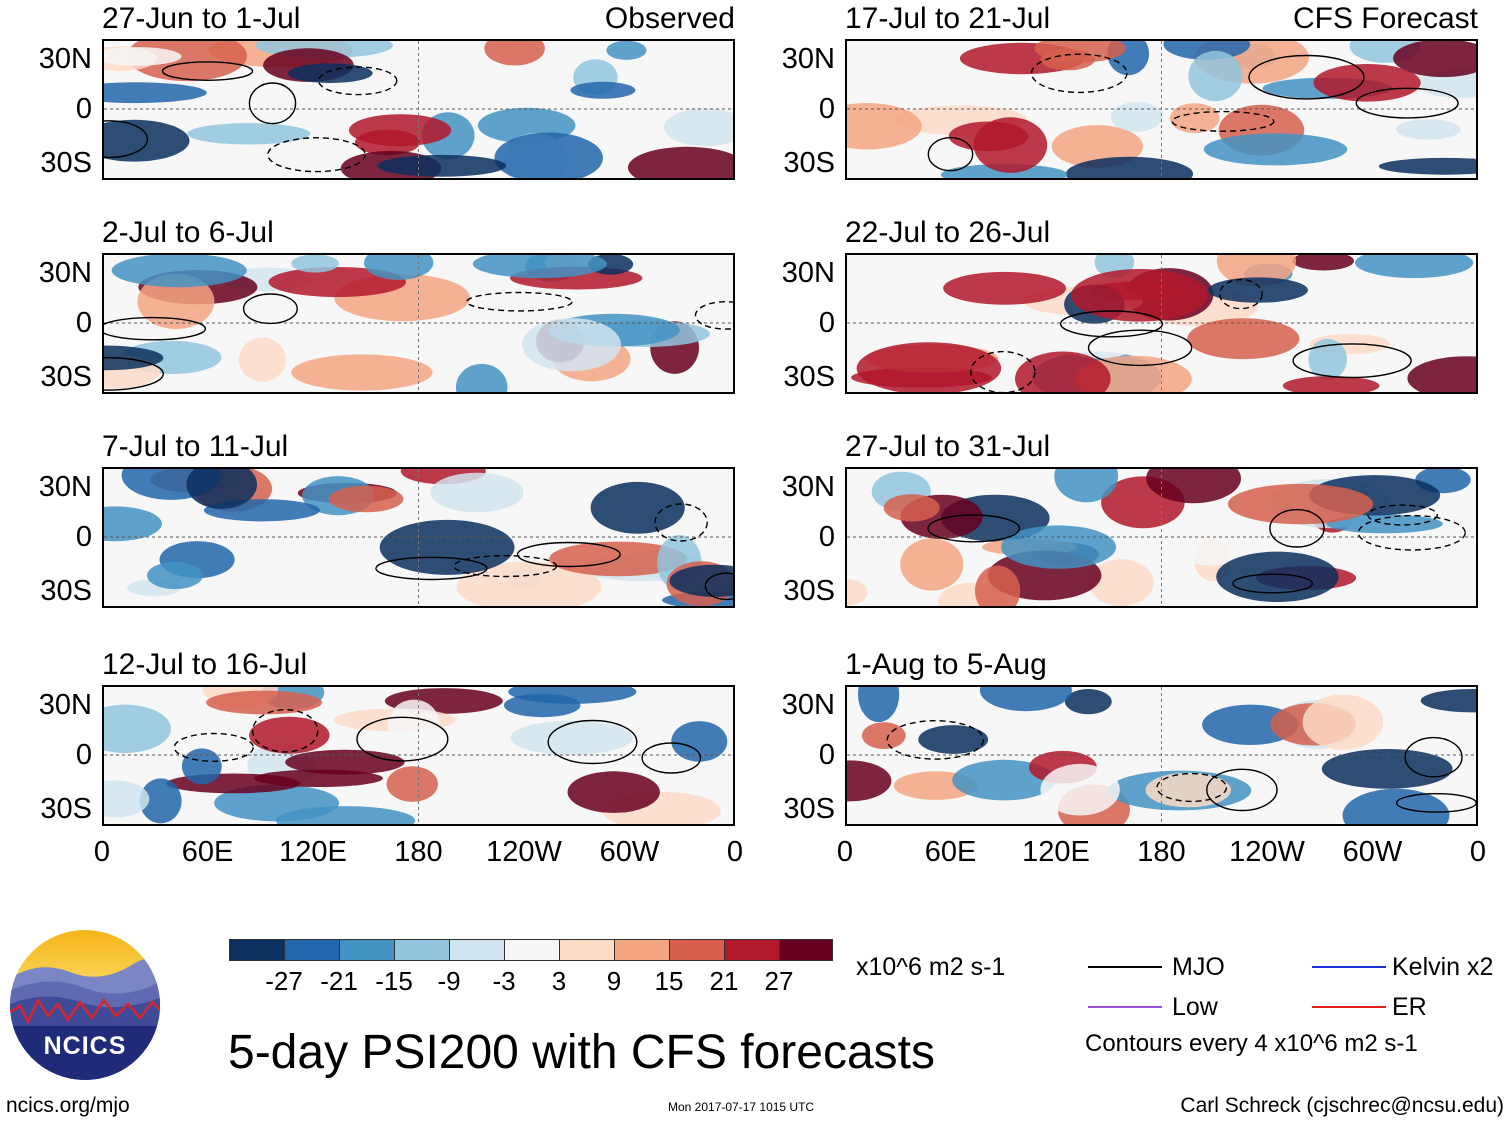 Image resolution: width=1510 pixels, height=1121 pixels. Describe the element at coordinates (201, 18) in the screenshot. I see `panel-title: 27-Jun to 1-Jul` at that location.